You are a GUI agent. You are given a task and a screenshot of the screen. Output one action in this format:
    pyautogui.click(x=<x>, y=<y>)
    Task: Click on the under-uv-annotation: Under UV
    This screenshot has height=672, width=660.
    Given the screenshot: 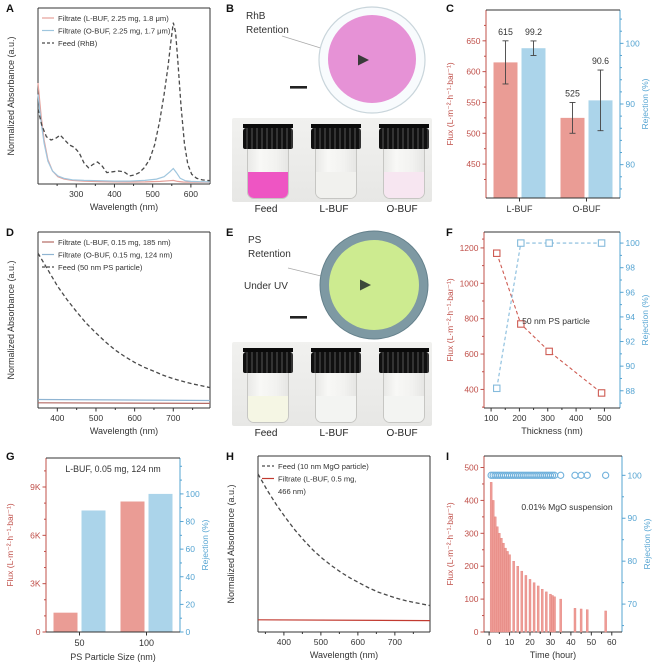 What is the action you would take?
    pyautogui.click(x=266, y=286)
    